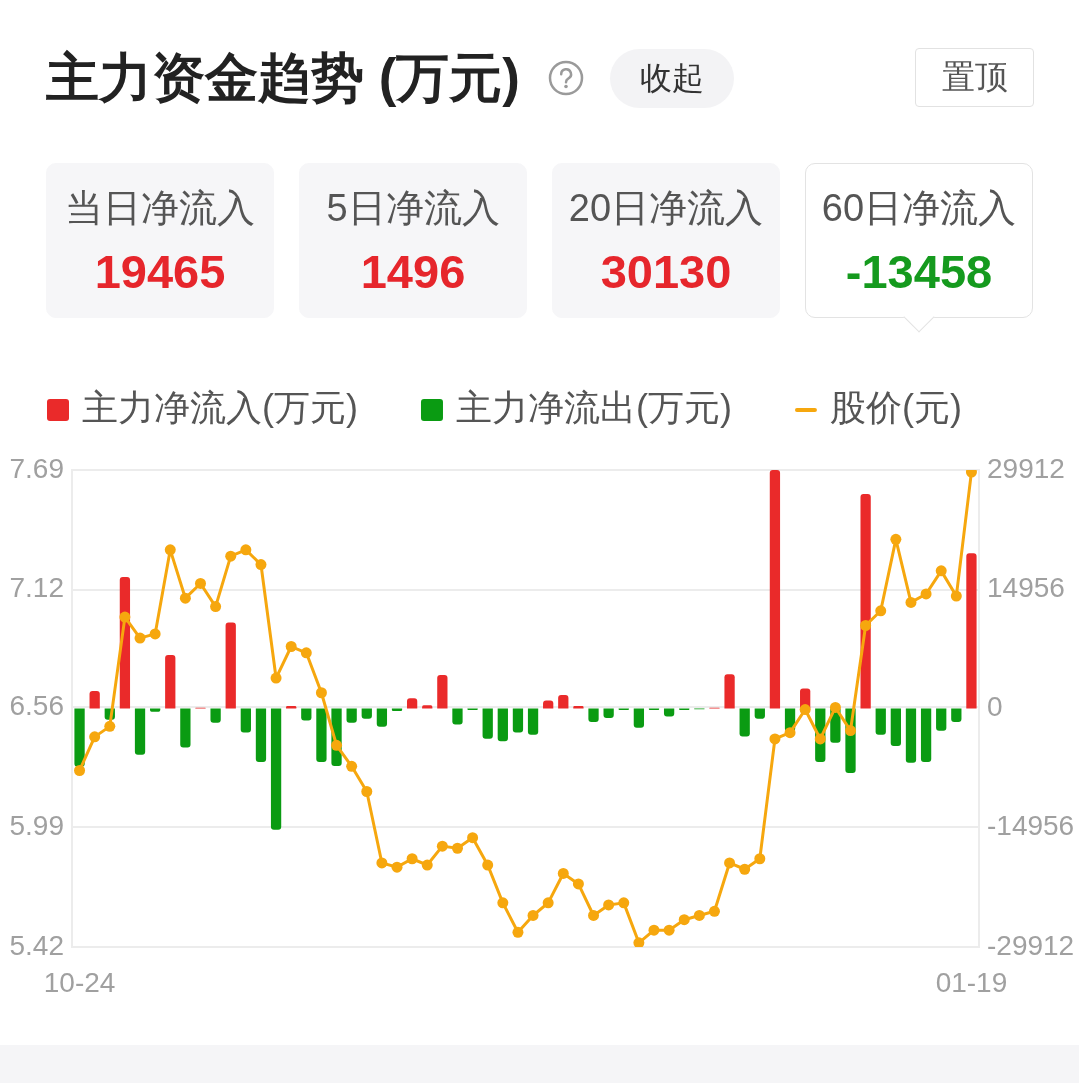  I want to click on data-label: -13458, so click(919, 272).